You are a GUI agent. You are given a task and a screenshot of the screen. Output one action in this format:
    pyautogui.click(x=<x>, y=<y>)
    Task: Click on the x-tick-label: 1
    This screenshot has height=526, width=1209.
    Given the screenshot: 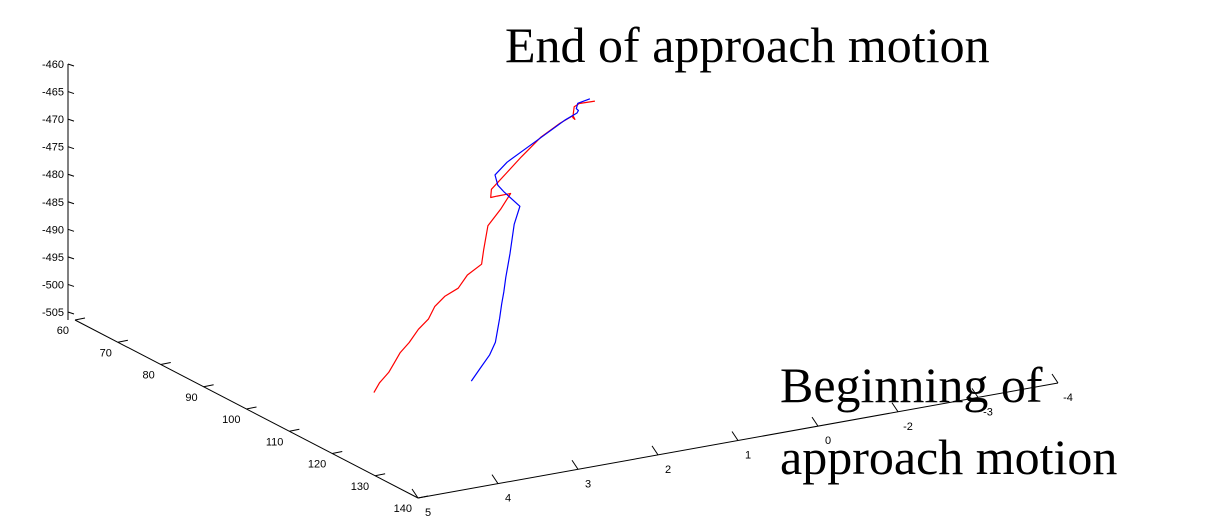 What is the action you would take?
    pyautogui.click(x=748, y=456)
    